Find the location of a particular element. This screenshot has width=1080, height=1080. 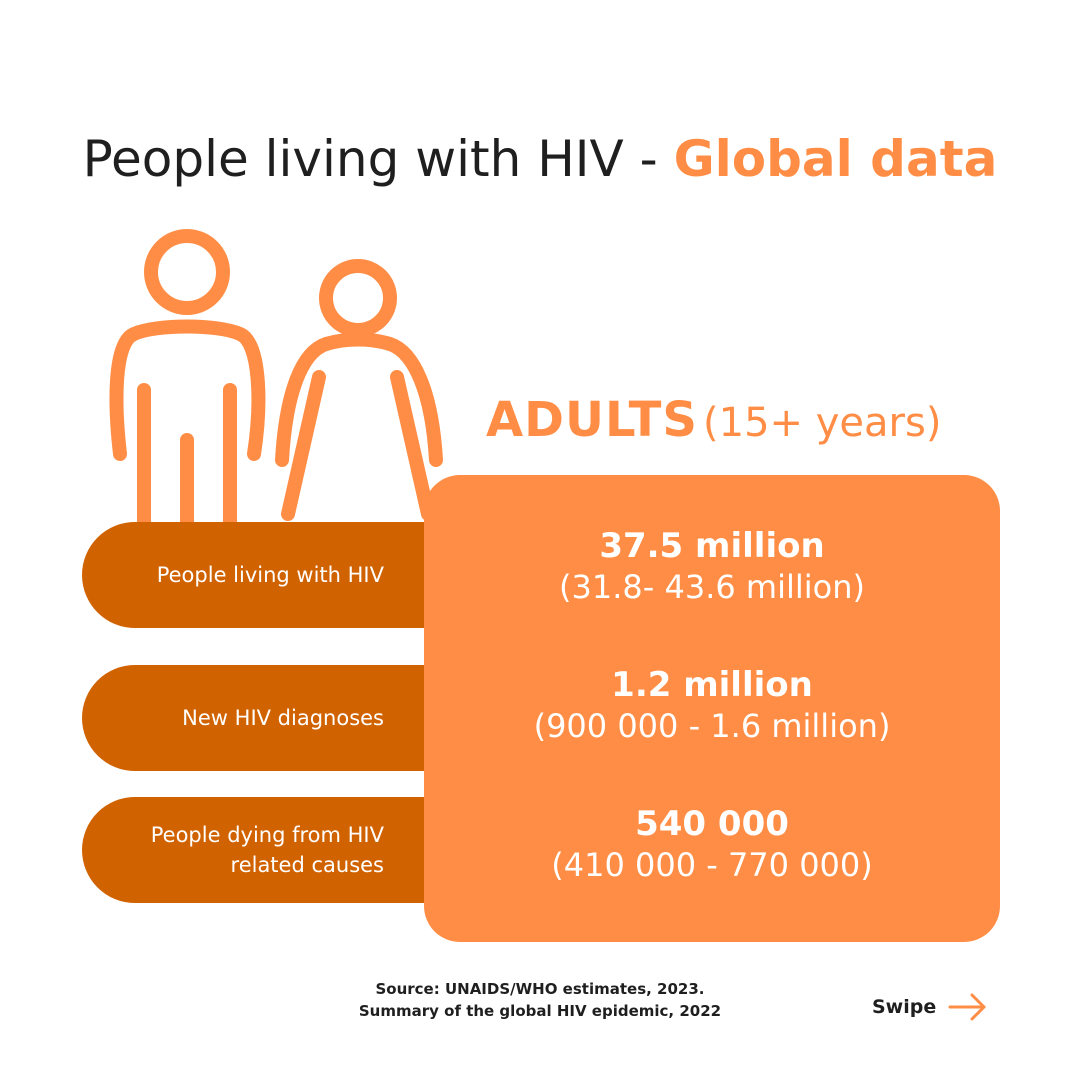

row-label-line: People living with HIV is located at coordinates (270, 575).